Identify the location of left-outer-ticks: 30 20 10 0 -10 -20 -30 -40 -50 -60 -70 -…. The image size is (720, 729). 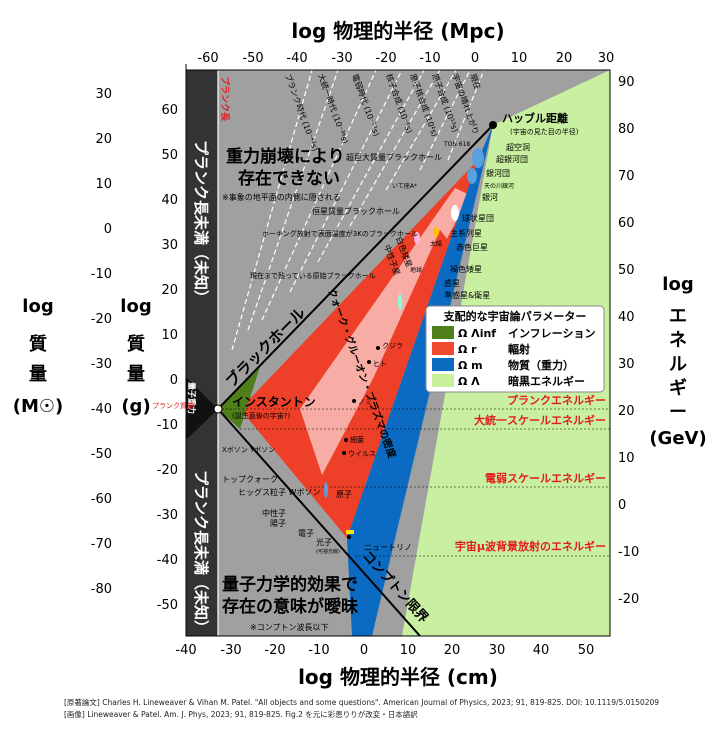
(101, 342).